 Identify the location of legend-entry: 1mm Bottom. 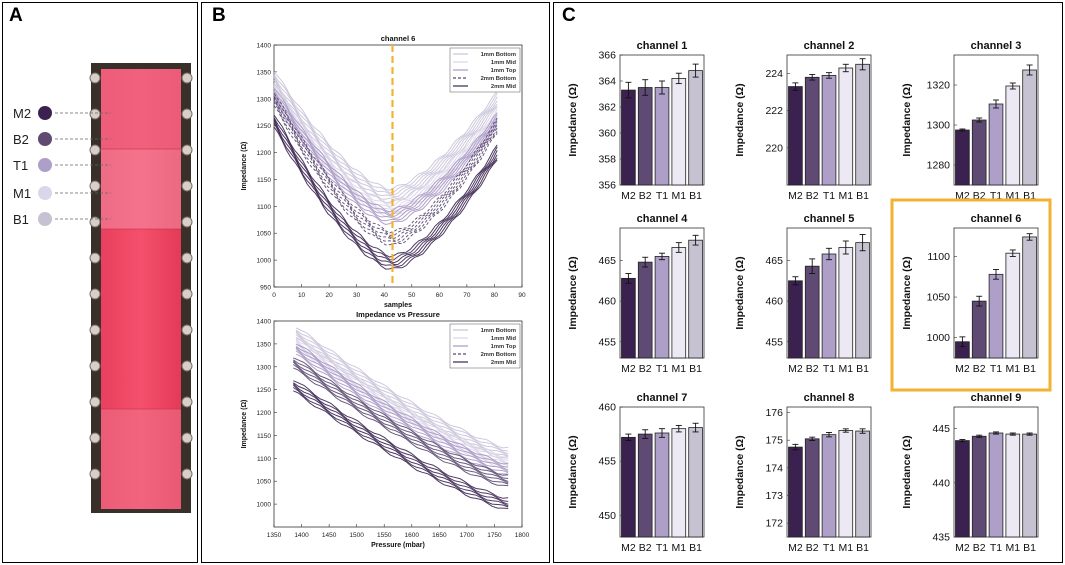
(498, 331).